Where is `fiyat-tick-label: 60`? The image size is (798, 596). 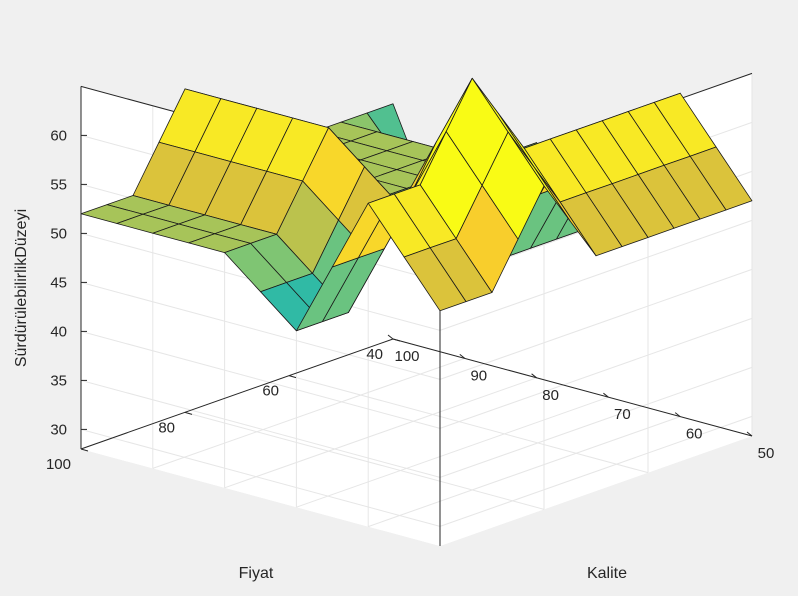
fiyat-tick-label: 60 is located at coordinates (270, 391).